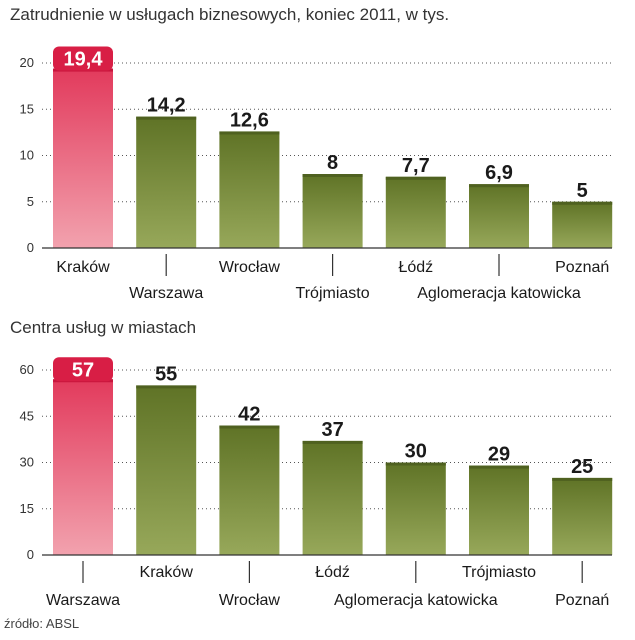  I want to click on bar-value-label: 57, so click(83, 370).